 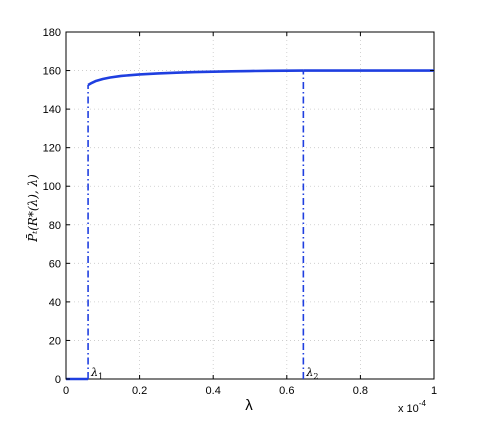 I want to click on annotation-lambda-1: λ1, so click(x=96, y=373).